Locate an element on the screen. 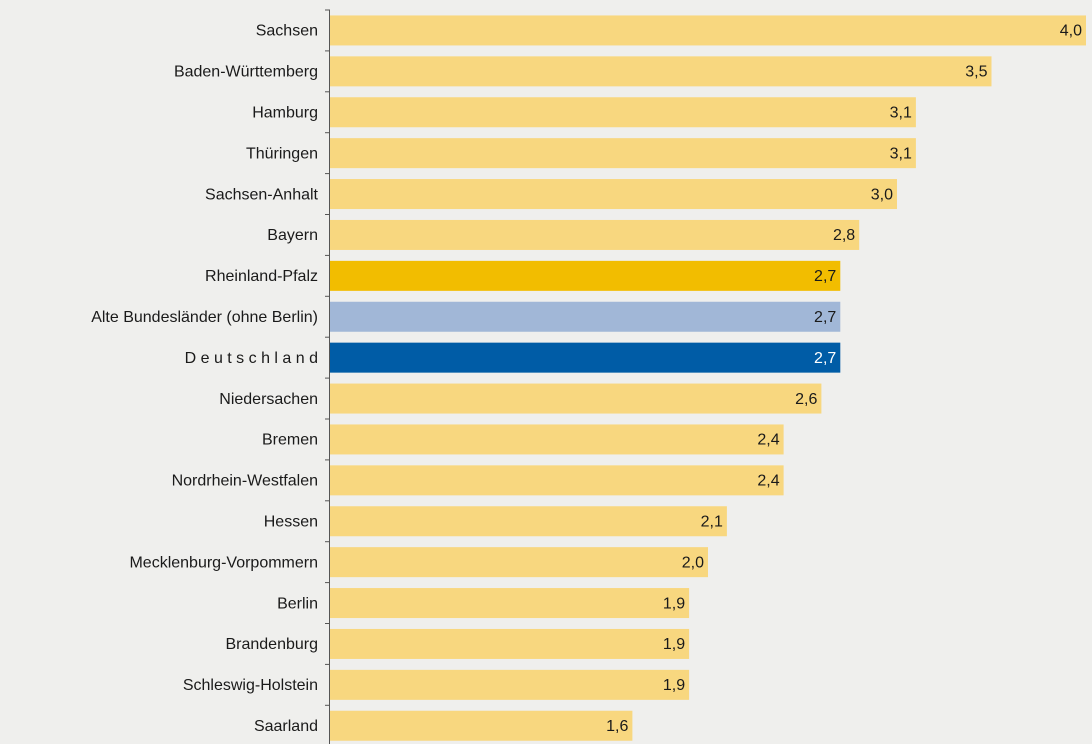 This screenshot has width=1092, height=744. category-label: Hamburg is located at coordinates (285, 112).